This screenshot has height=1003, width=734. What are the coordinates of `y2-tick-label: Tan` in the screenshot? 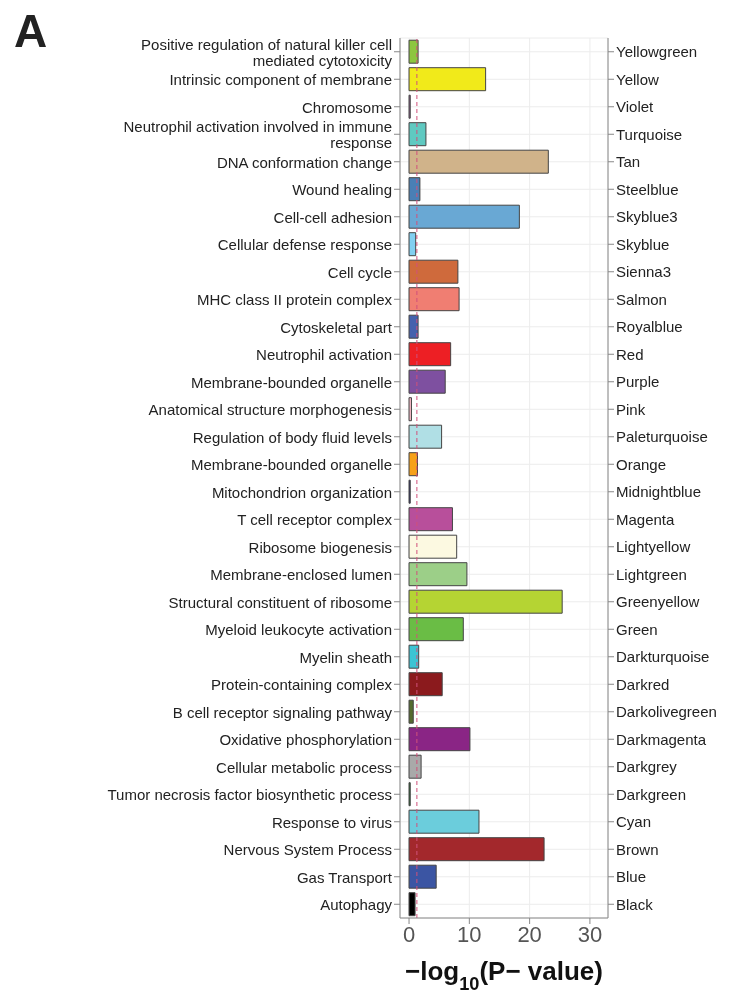 It's located at (628, 162).